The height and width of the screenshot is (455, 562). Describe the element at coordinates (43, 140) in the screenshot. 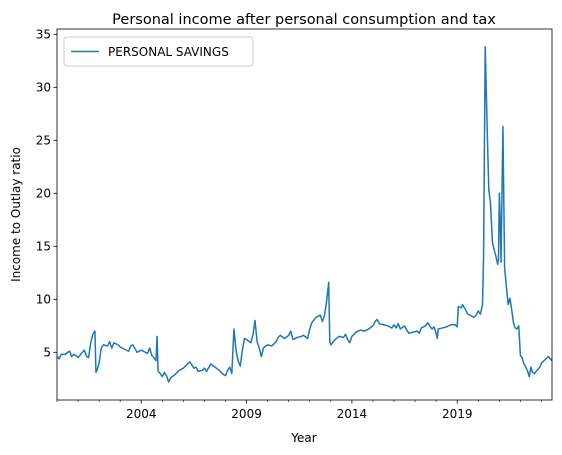

I see `y-tick-label: 25` at that location.